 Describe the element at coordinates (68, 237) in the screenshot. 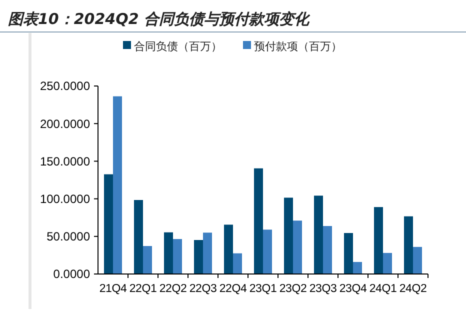

I see `y-tick-label: 50.0000` at that location.